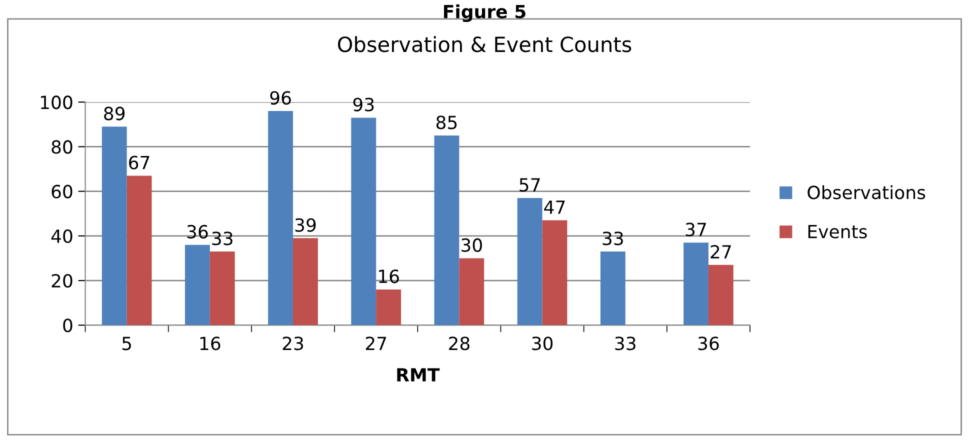 This screenshot has height=440, width=969. What do you see at coordinates (305, 225) in the screenshot?
I see `data-label: 39` at bounding box center [305, 225].